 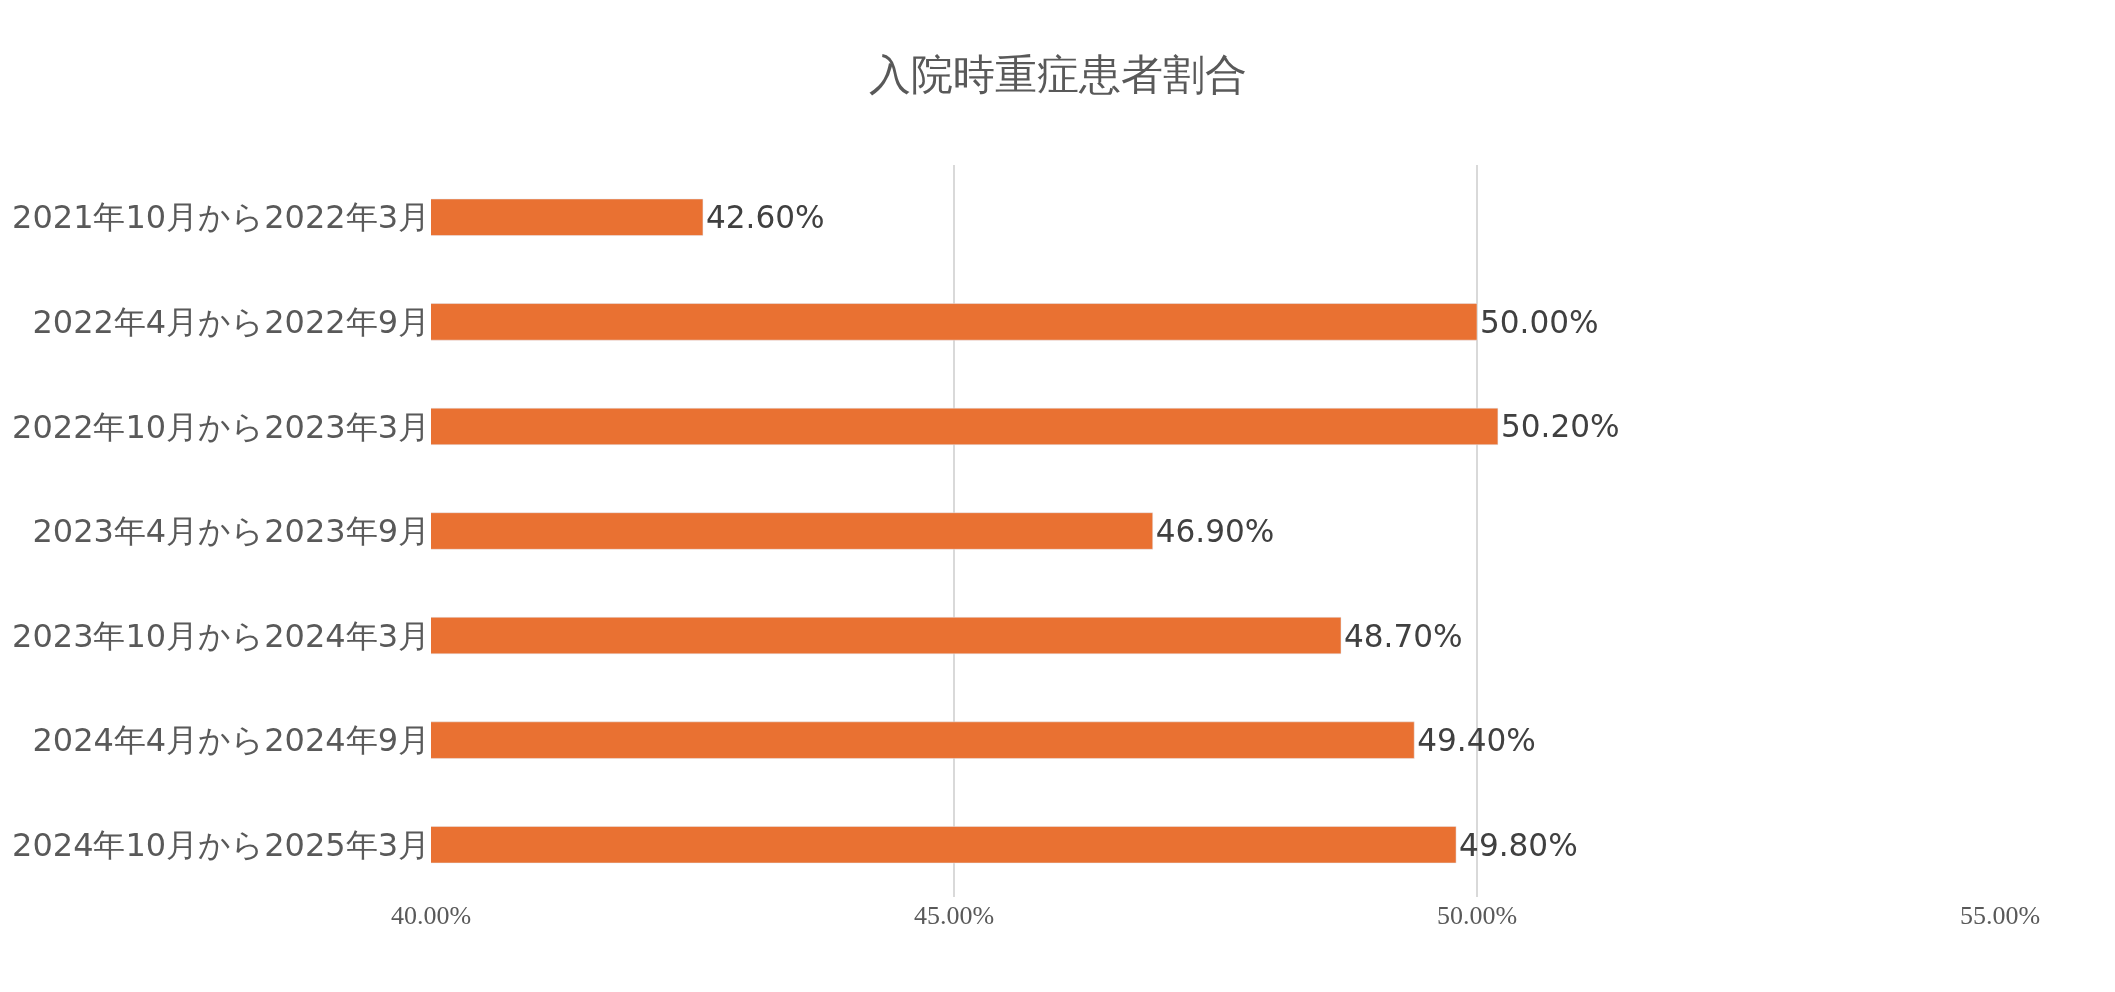 I want to click on y-tick-label: 2022年4月から2022年9月, so click(x=231, y=322).